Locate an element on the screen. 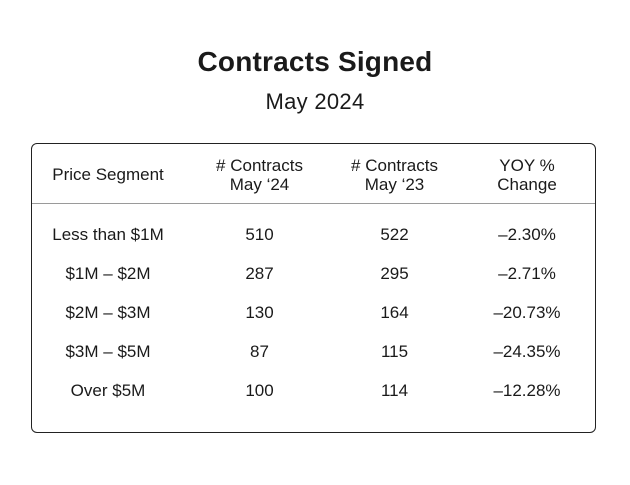  cell-contracts-may-24: 287 is located at coordinates (259, 273).